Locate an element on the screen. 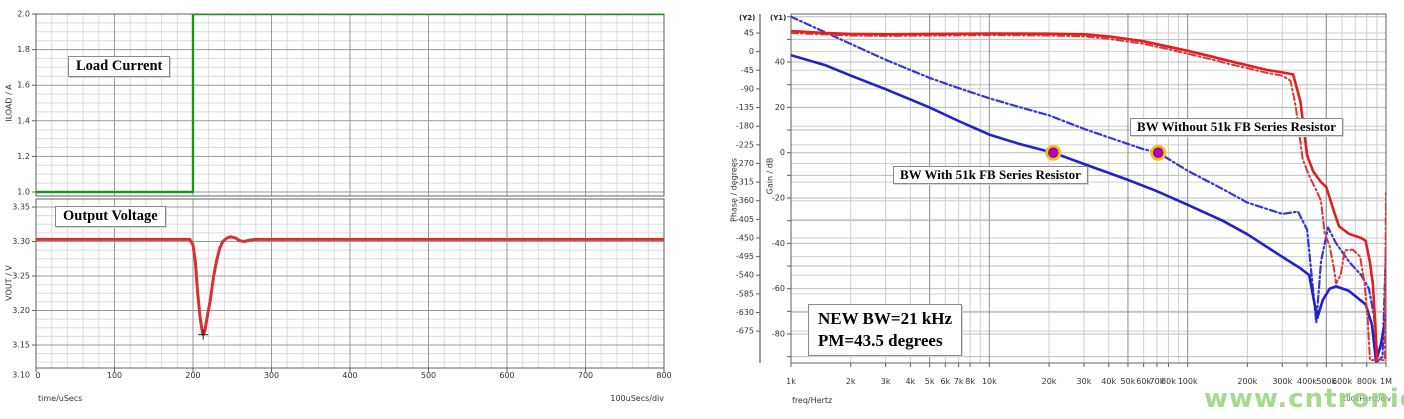  svg-text: -40 is located at coordinates (778, 243).